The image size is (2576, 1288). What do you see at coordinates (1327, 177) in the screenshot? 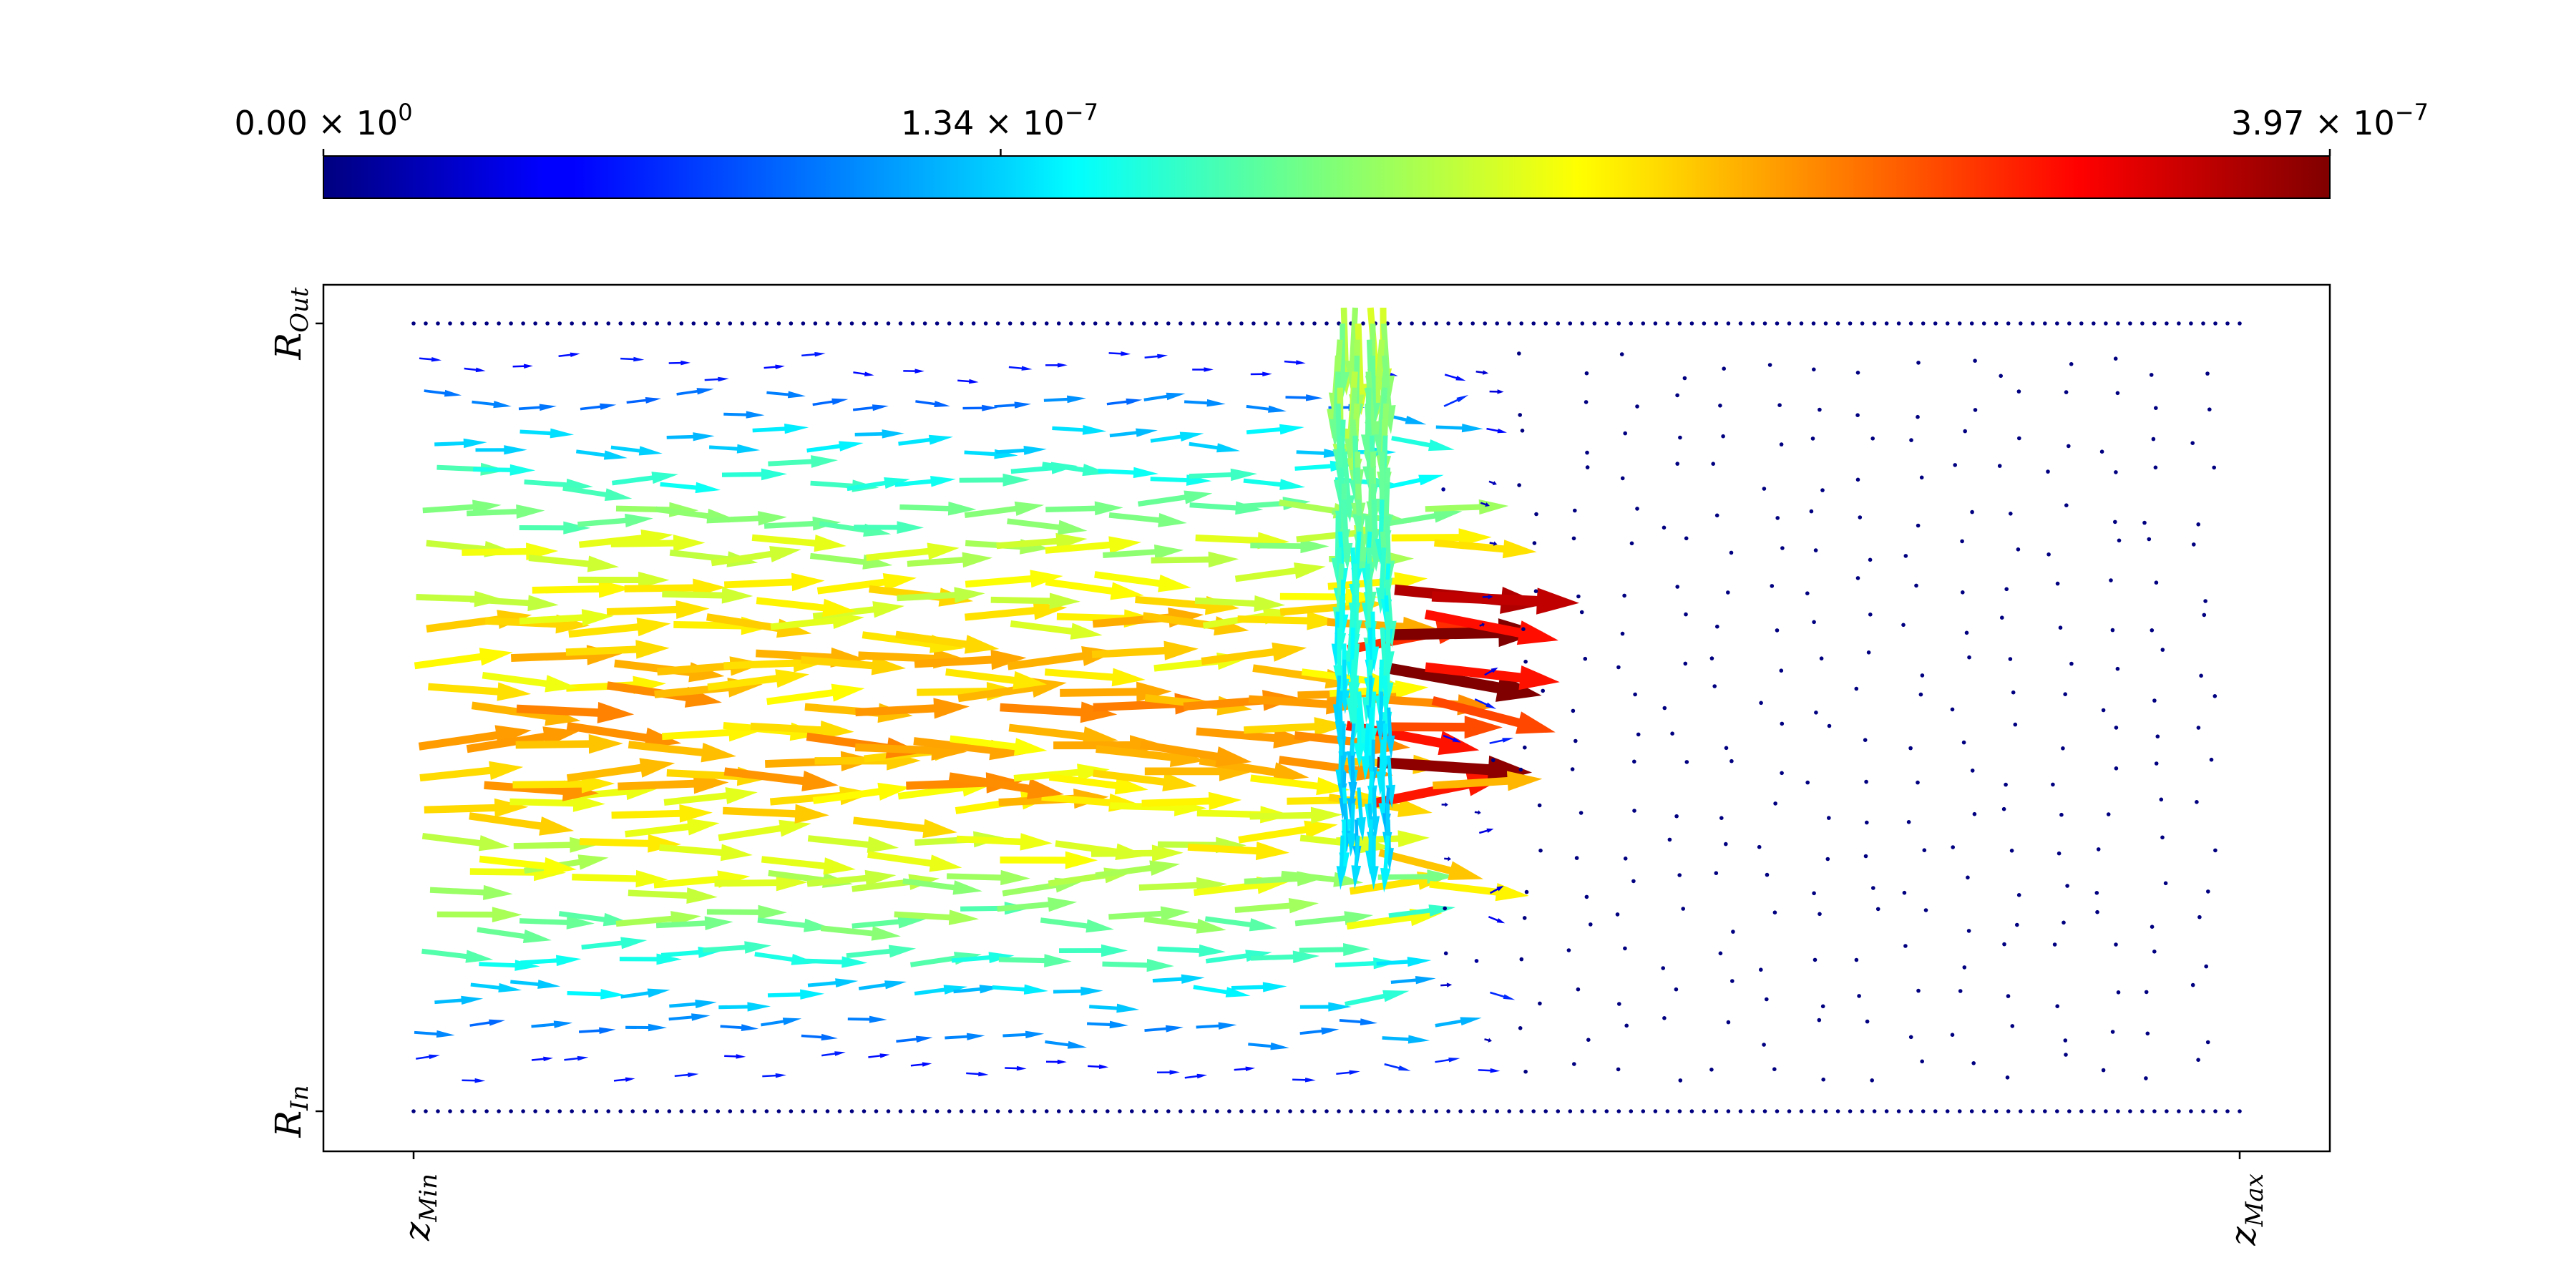
I see `colorbar-gradient` at bounding box center [1327, 177].